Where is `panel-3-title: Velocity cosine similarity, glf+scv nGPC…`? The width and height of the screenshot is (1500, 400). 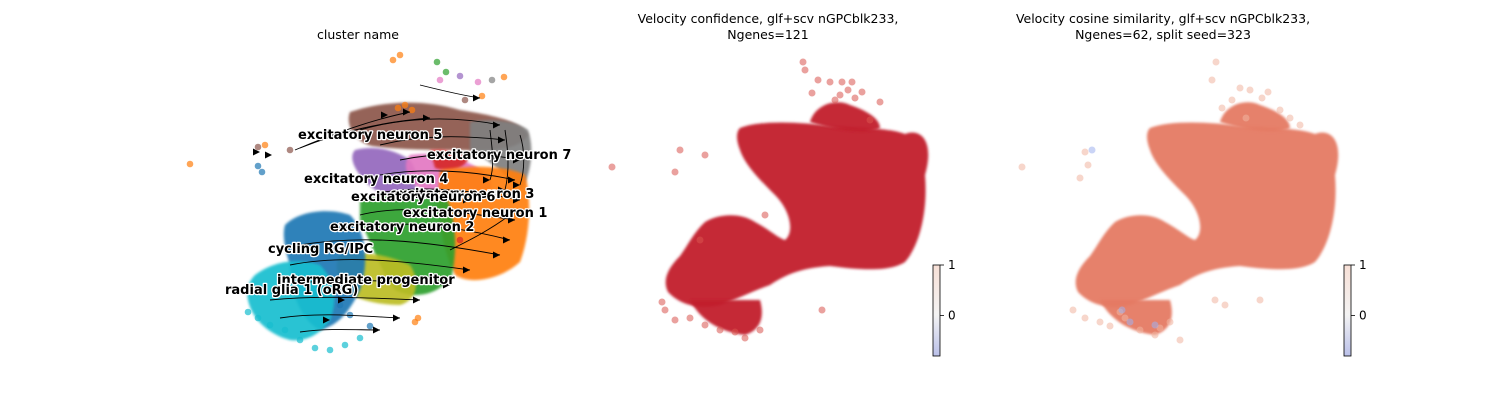 panel-3-title: Velocity cosine similarity, glf+scv nGPC… is located at coordinates (1163, 18).